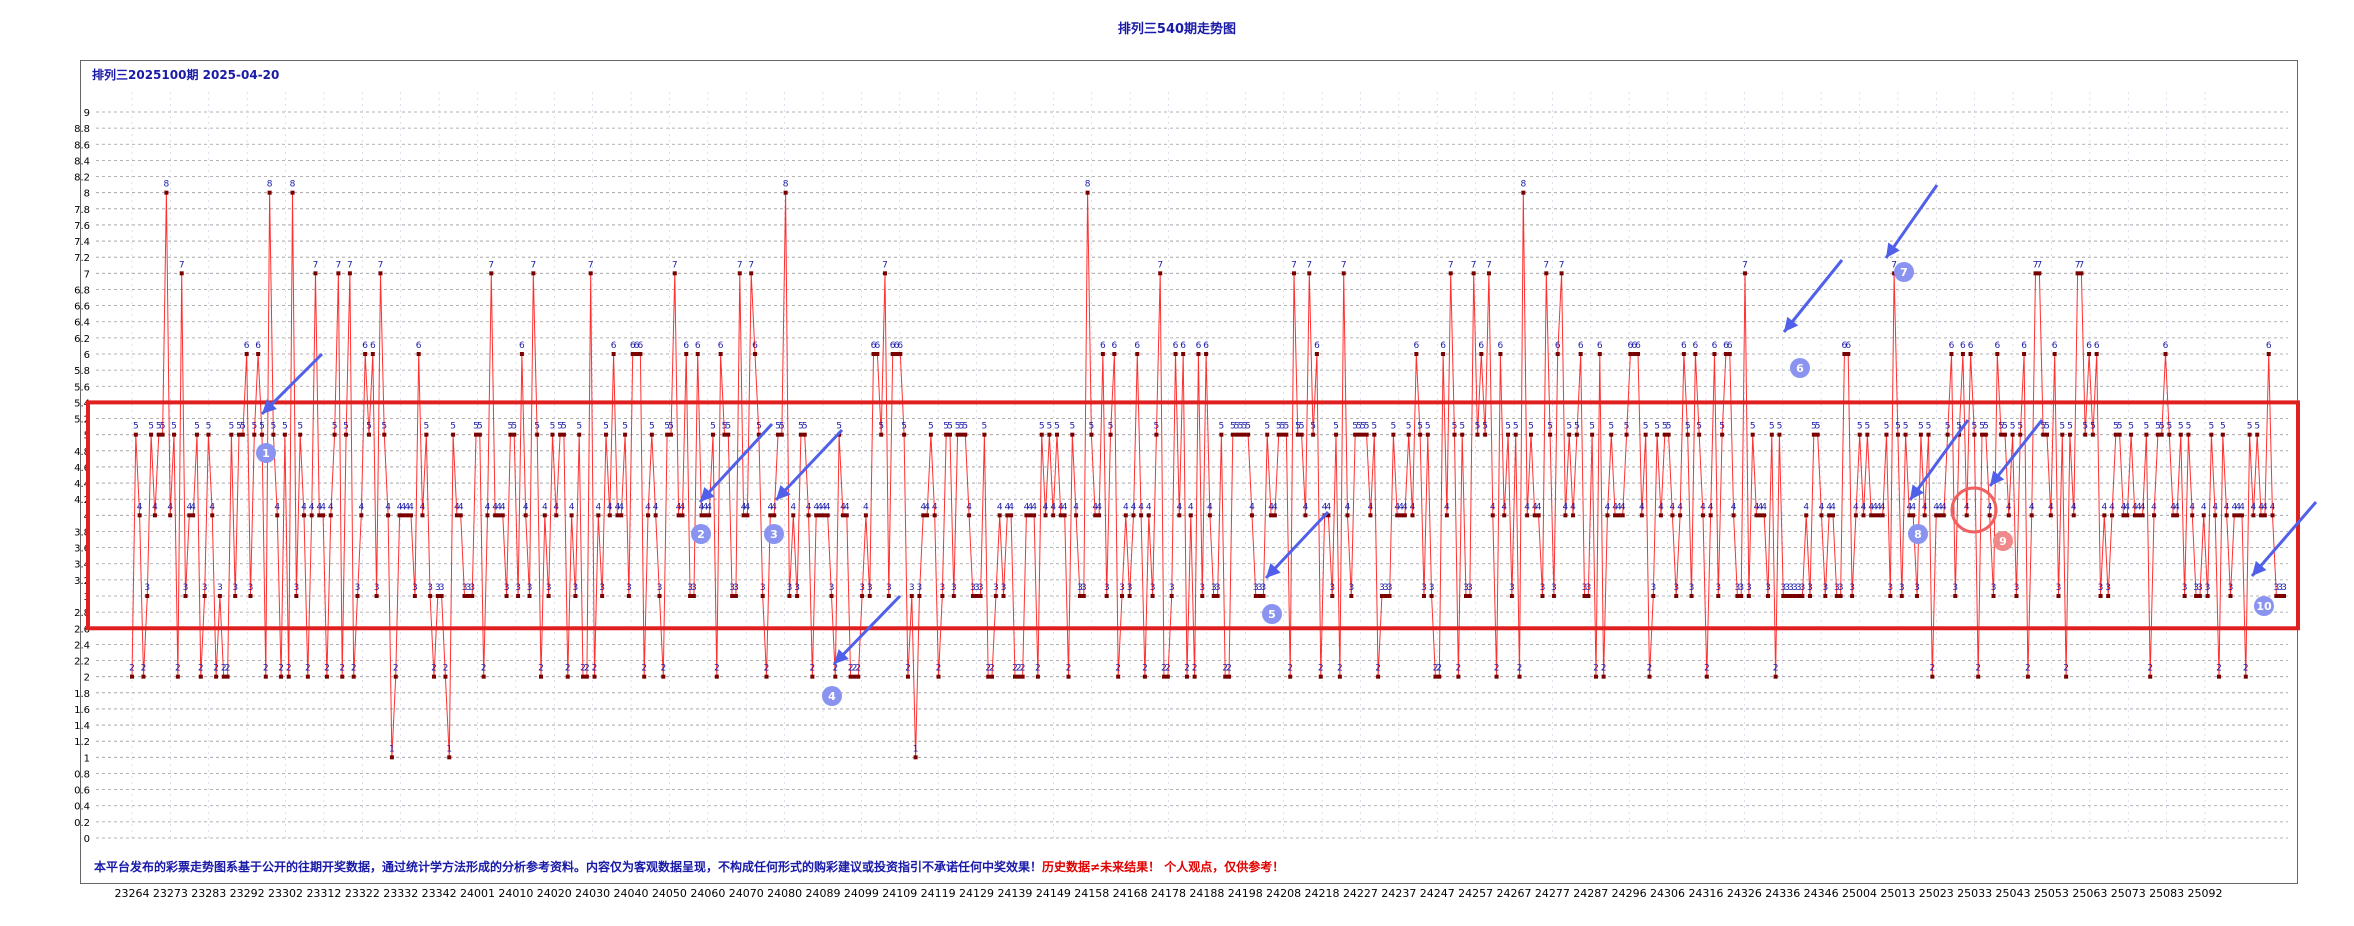 The height and width of the screenshot is (926, 2354). I want to click on annotation-badge, so click(1918, 534).